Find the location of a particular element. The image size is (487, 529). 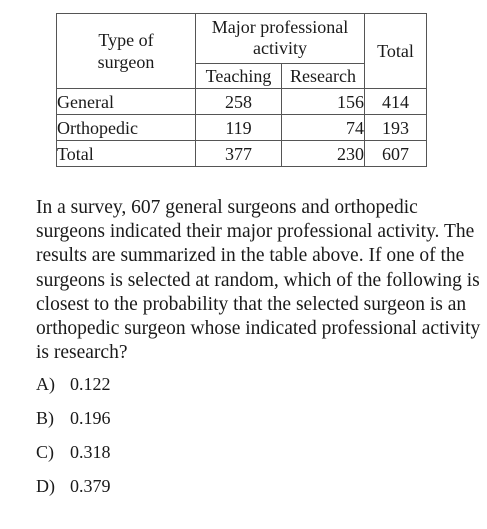

choice-letter: D) is located at coordinates (45, 486).